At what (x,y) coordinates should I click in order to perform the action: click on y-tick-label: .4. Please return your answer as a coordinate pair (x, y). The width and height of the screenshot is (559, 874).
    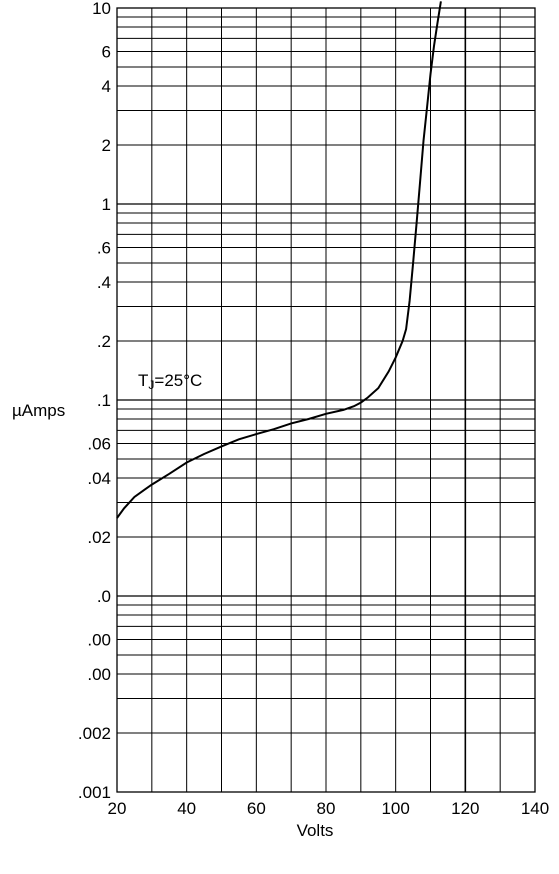
    Looking at the image, I should click on (104, 282).